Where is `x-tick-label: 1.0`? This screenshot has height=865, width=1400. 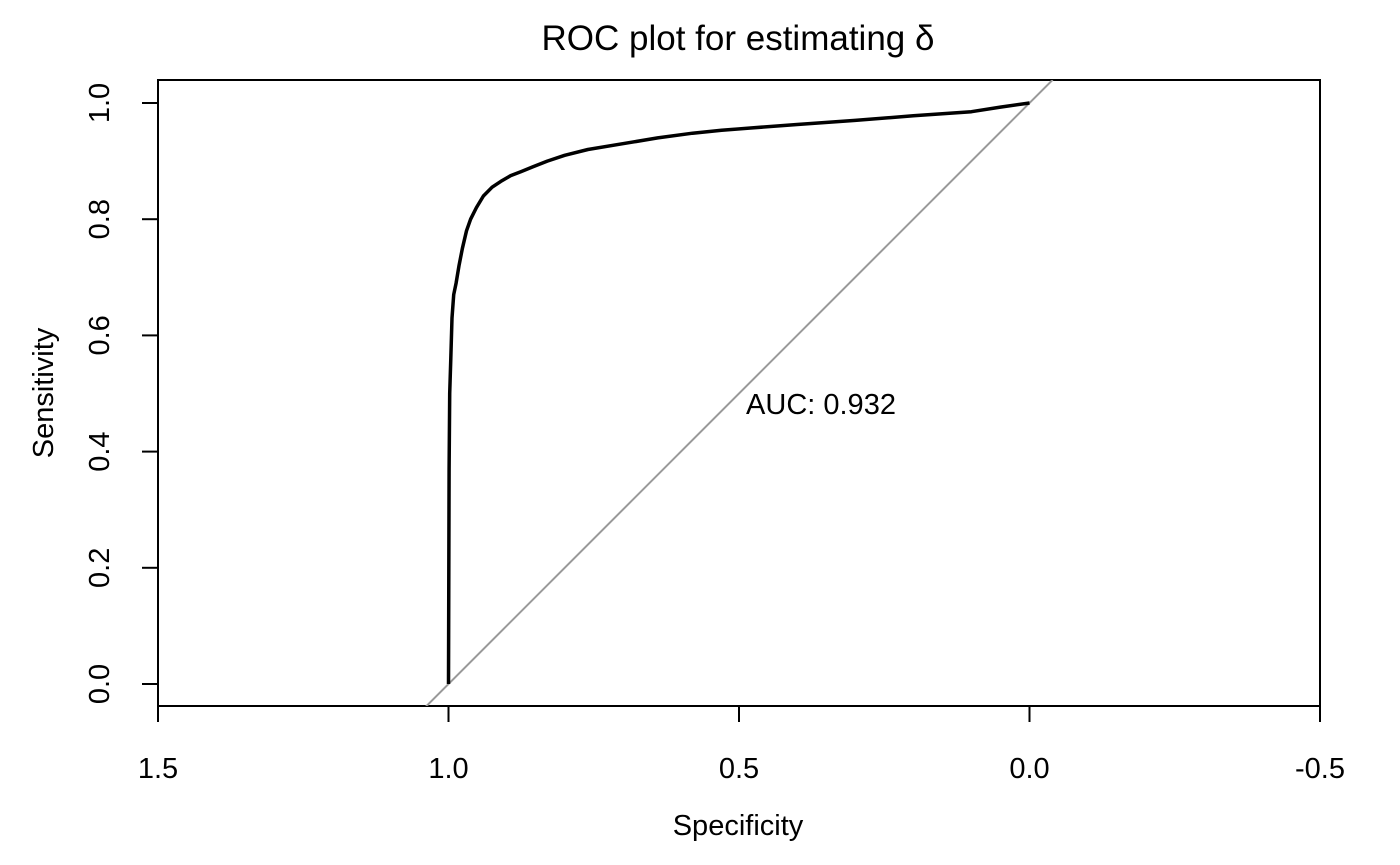
x-tick-label: 1.0 is located at coordinates (448, 769).